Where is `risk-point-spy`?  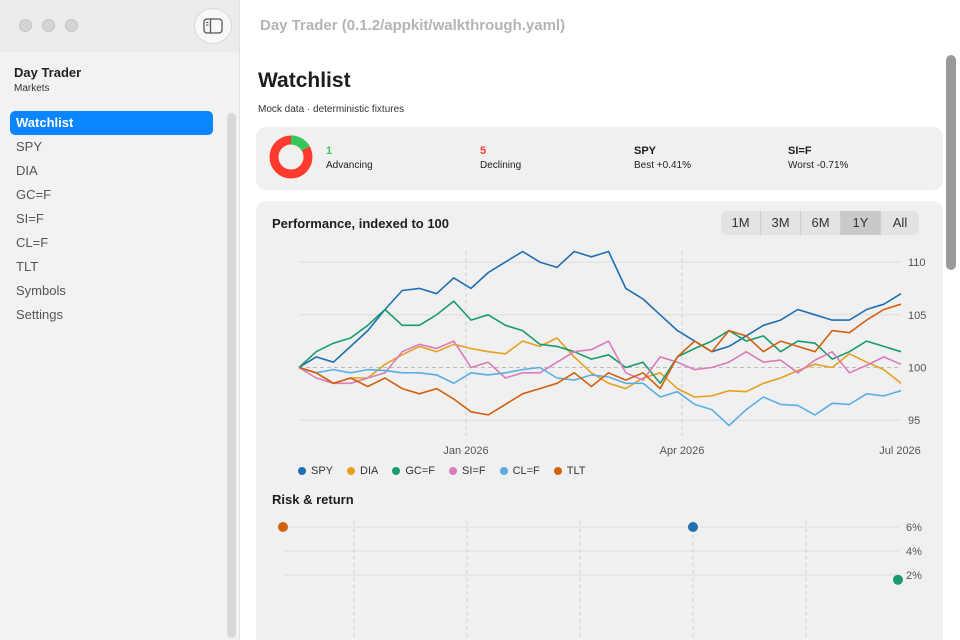 risk-point-spy is located at coordinates (693, 527).